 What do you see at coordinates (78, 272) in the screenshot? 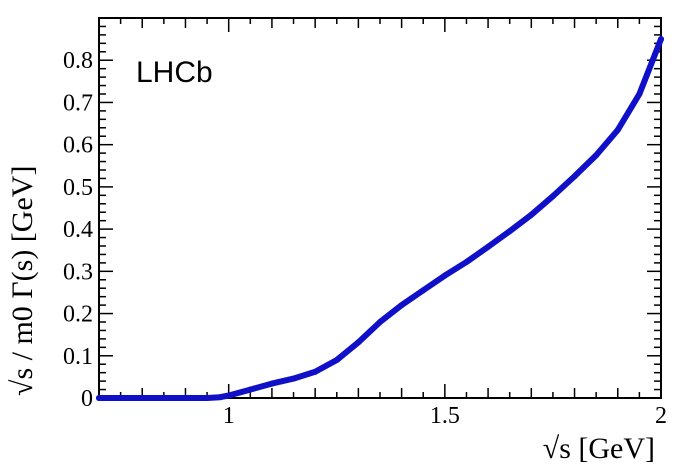
I see `y-tick-label: 0.3` at bounding box center [78, 272].